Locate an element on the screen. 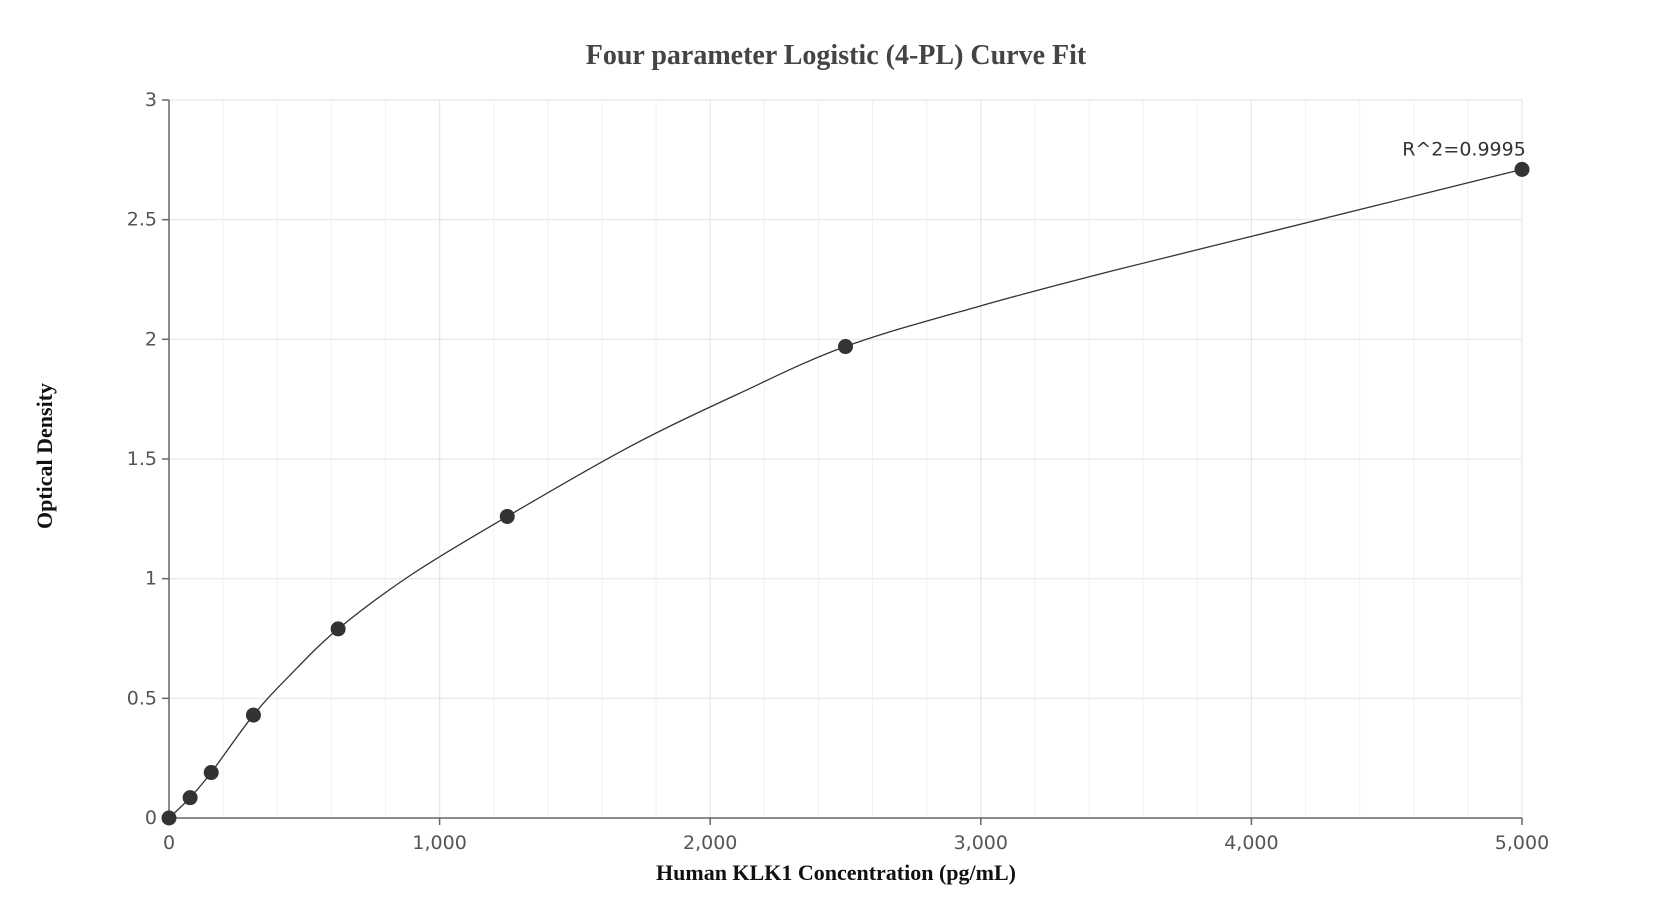 The image size is (1673, 924). y-tick-label: 1 is located at coordinates (151, 579).